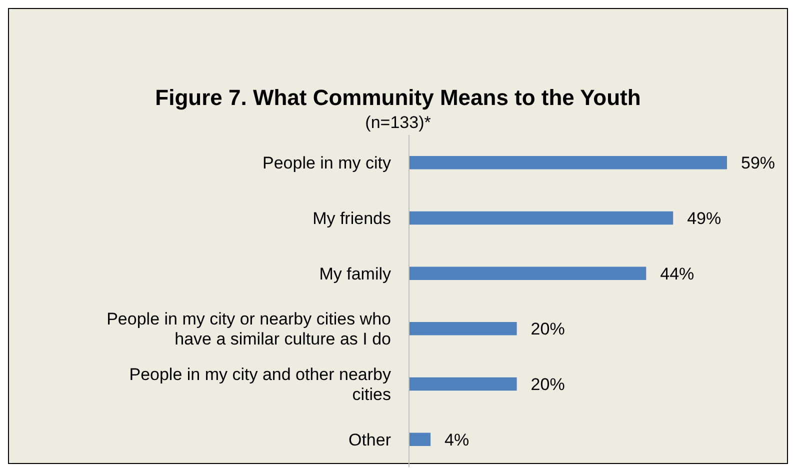 The image size is (796, 472). I want to click on y-tick-label: My friends, so click(351, 218).